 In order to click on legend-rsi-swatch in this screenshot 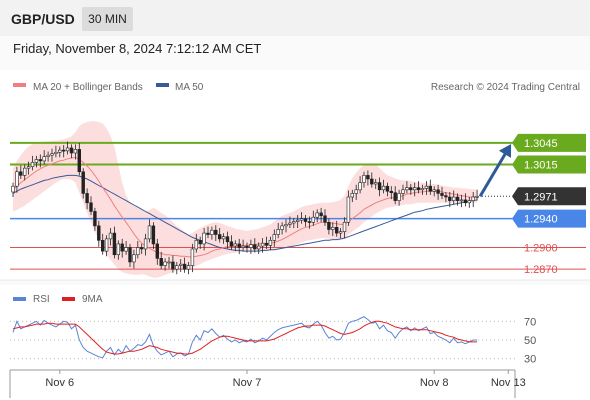, I will do `click(19, 299)`.